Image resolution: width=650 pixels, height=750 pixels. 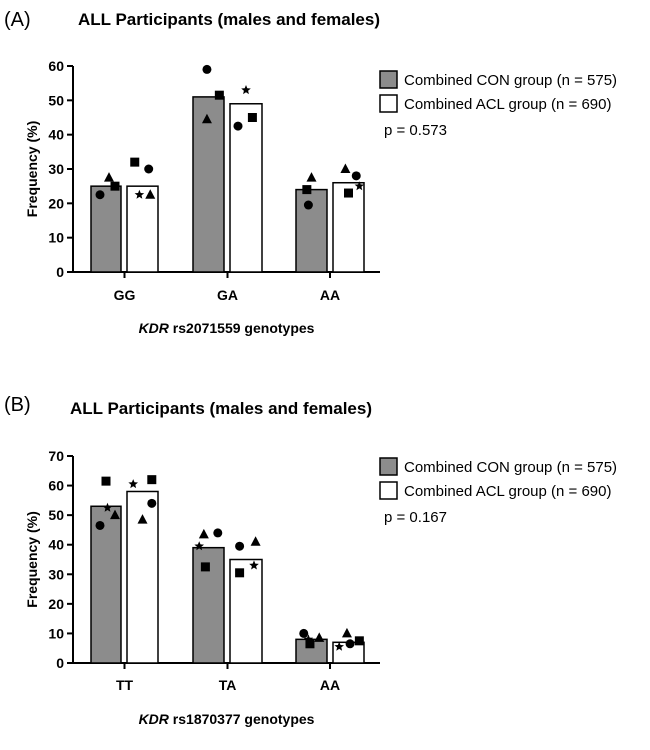 What do you see at coordinates (242, 328) in the screenshot?
I see `x-axis-label-snp: rs2071559 genotypes` at bounding box center [242, 328].